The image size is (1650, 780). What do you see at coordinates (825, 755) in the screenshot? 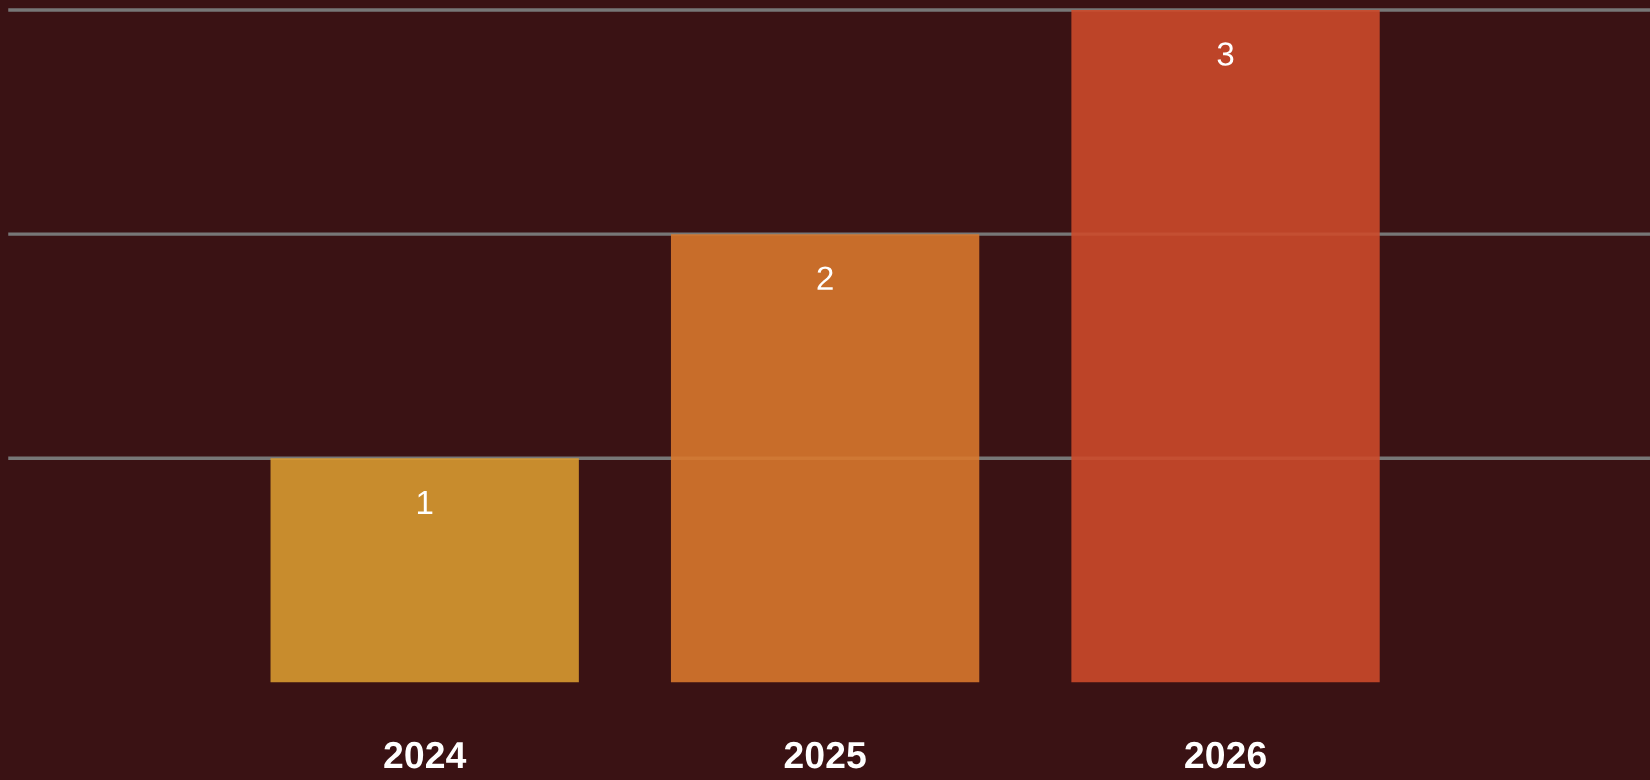
I see `x-tick-label: 2025` at bounding box center [825, 755].